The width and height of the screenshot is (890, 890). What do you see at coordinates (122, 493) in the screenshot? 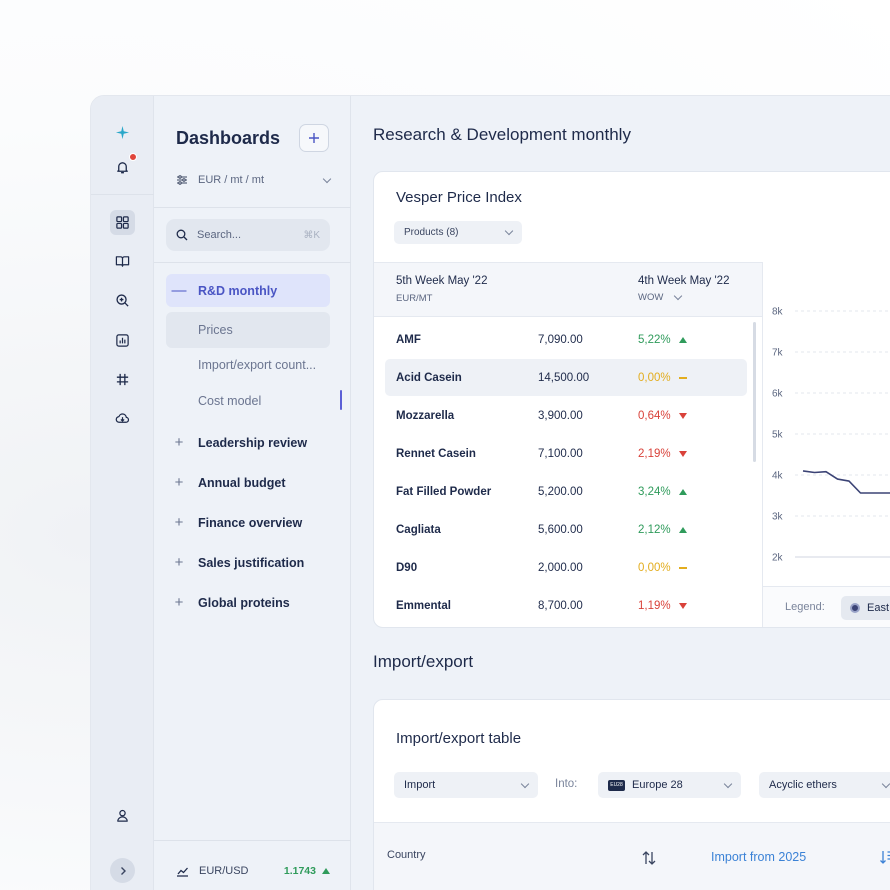
I see `icon-rail` at bounding box center [122, 493].